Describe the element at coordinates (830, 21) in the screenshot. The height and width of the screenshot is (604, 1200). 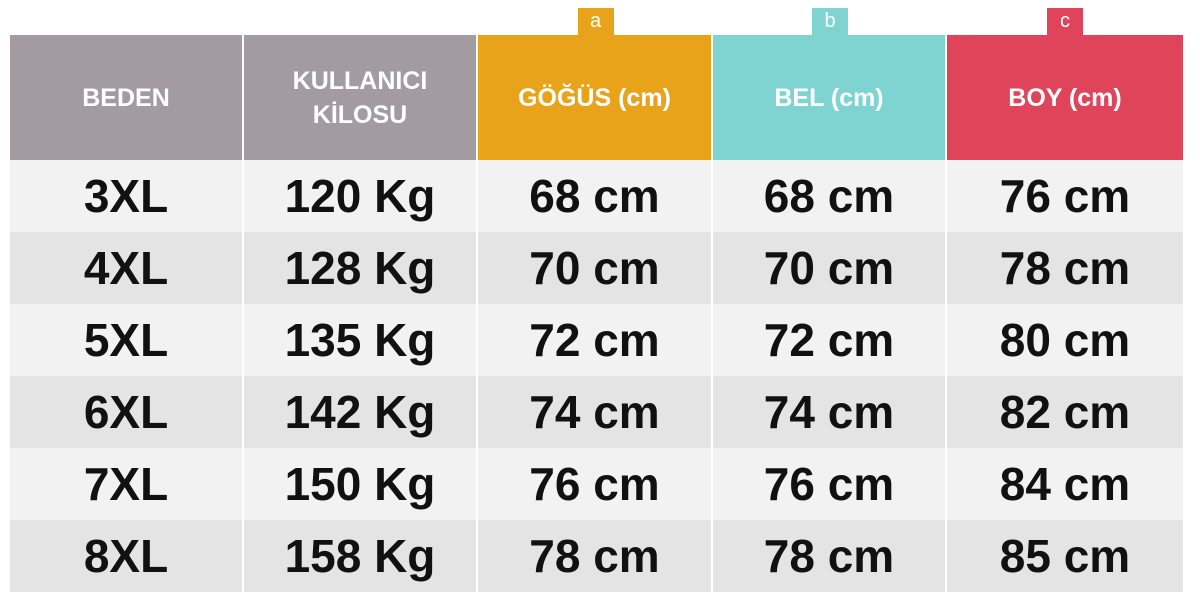
I see `column-tab: b` at that location.